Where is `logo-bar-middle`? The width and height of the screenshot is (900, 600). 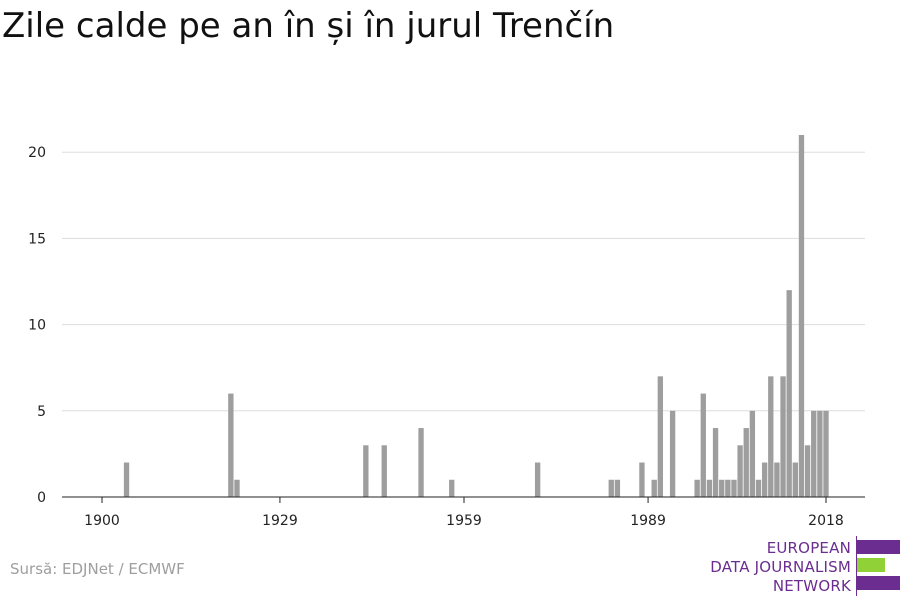
logo-bar-middle is located at coordinates (871, 565).